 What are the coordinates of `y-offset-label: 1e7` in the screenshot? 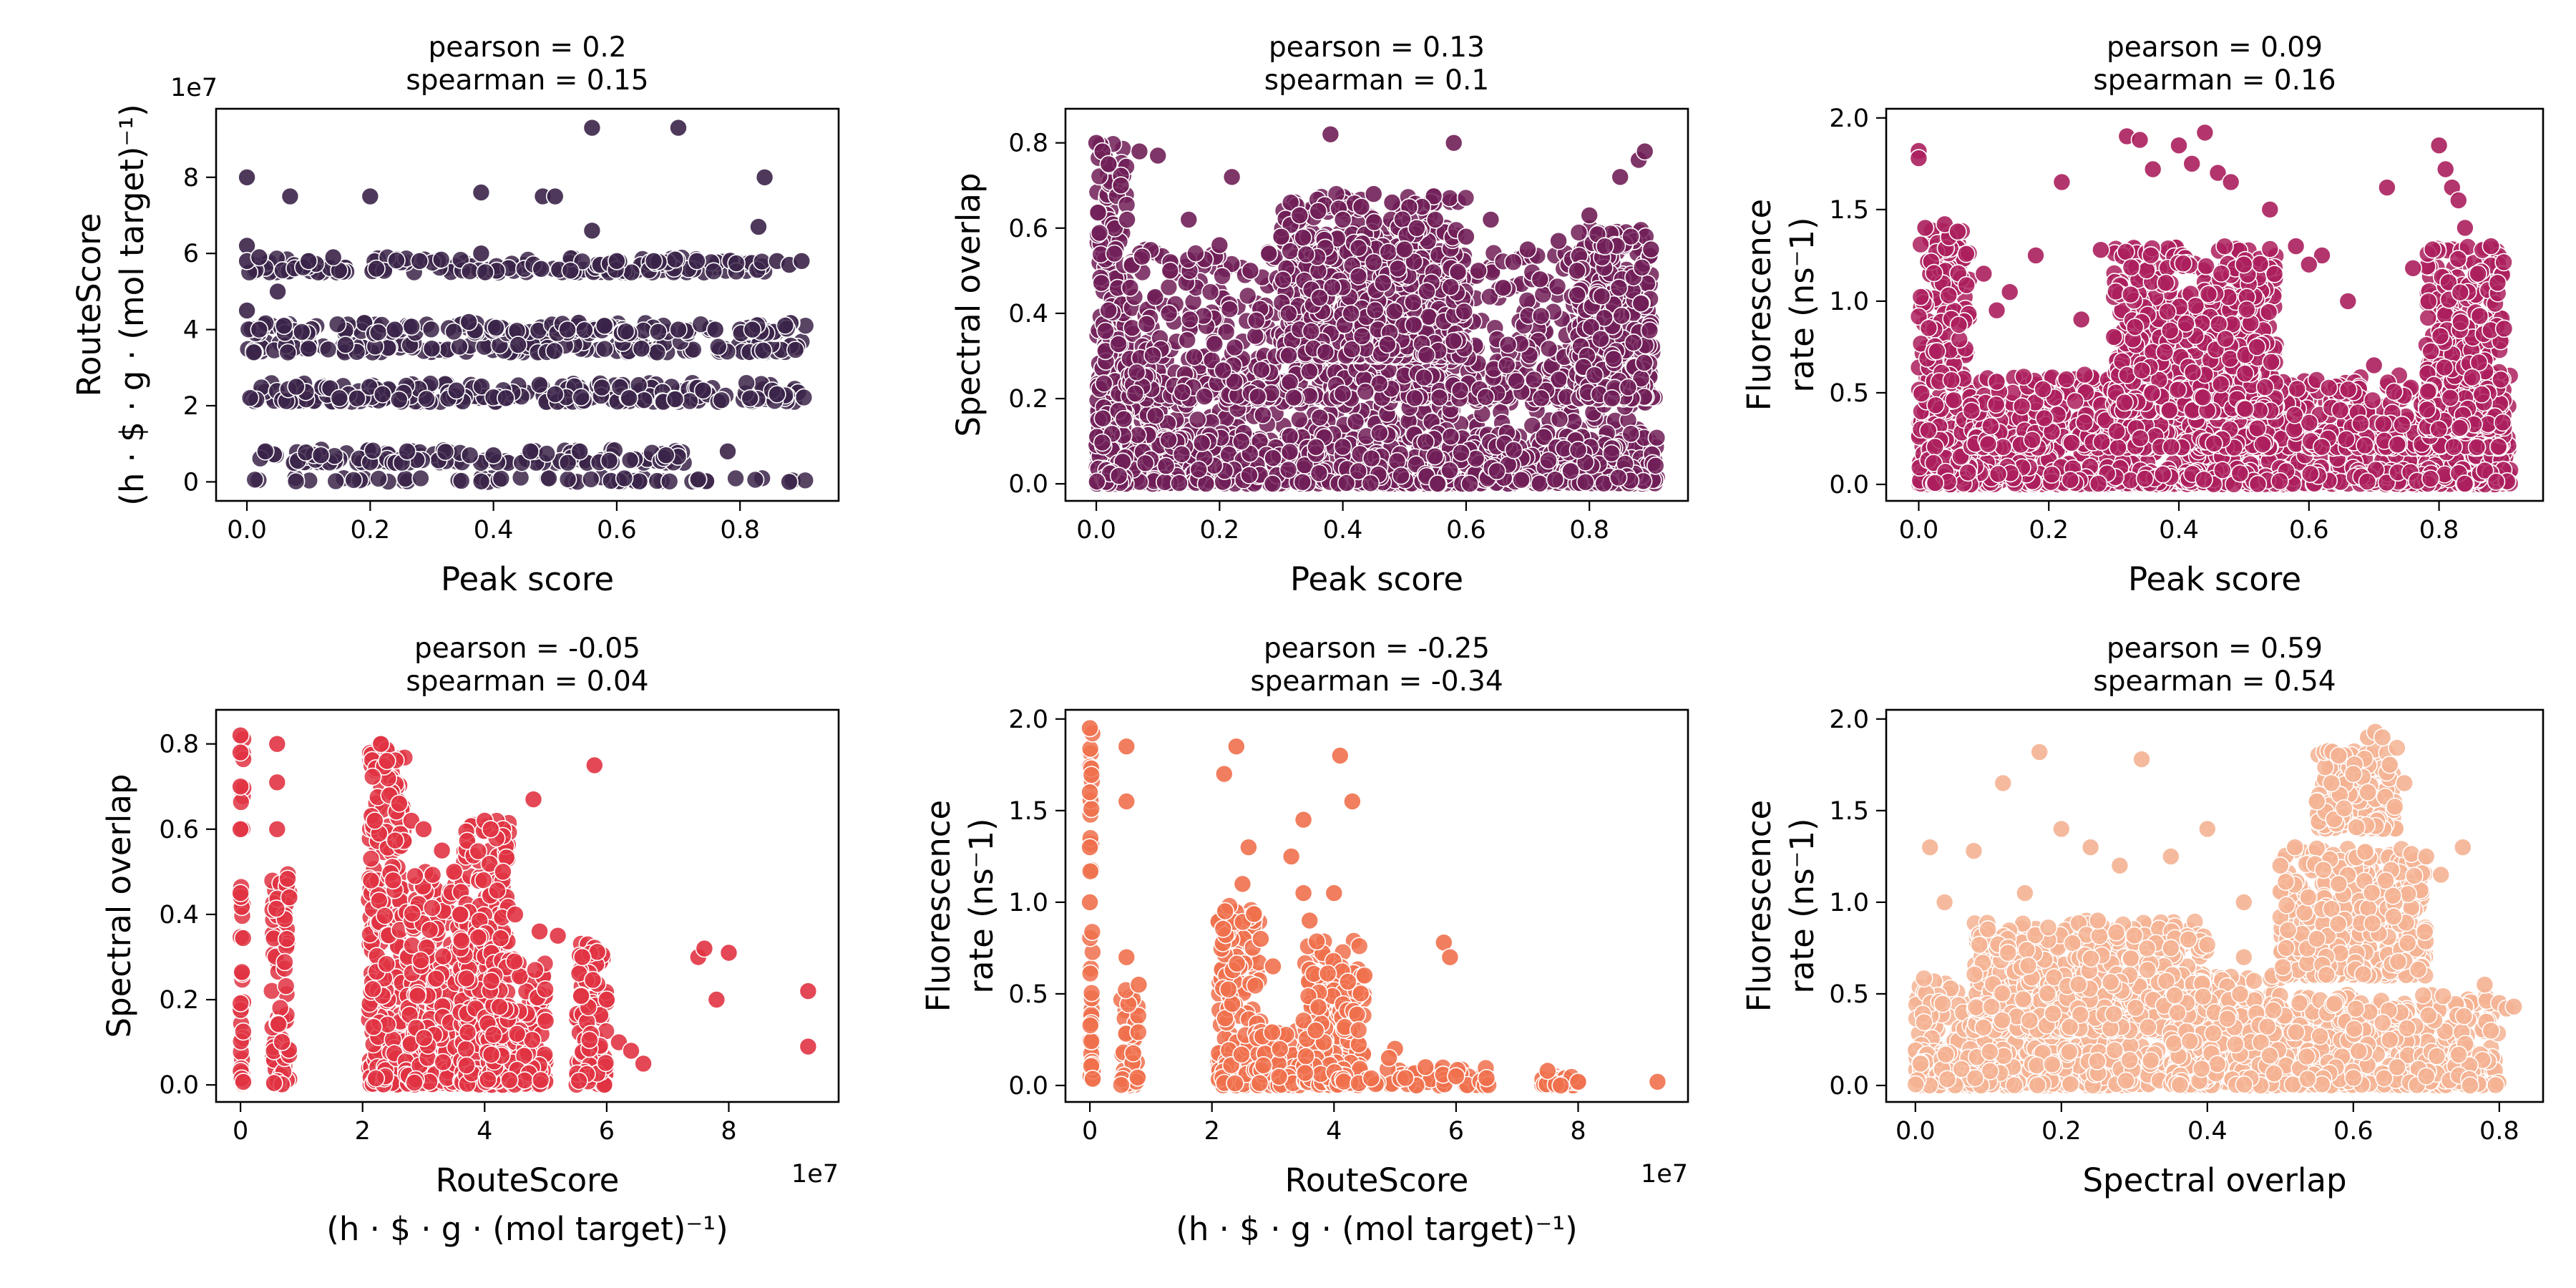 It's located at (194, 88).